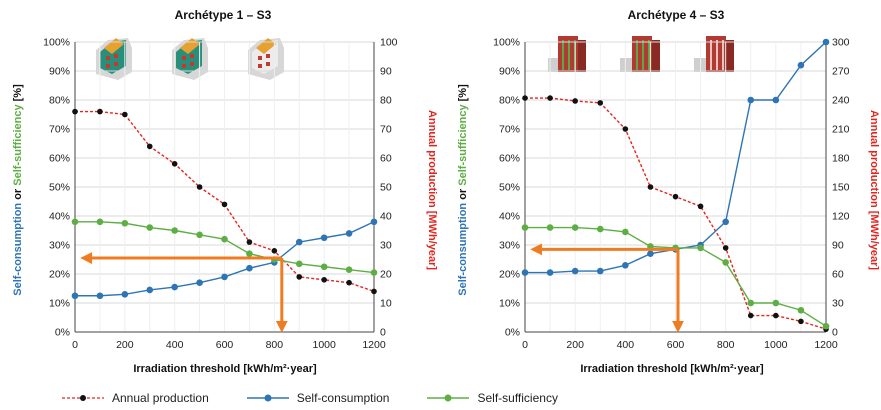  I want to click on legend-item-annual-production: Annual production, so click(134, 398).